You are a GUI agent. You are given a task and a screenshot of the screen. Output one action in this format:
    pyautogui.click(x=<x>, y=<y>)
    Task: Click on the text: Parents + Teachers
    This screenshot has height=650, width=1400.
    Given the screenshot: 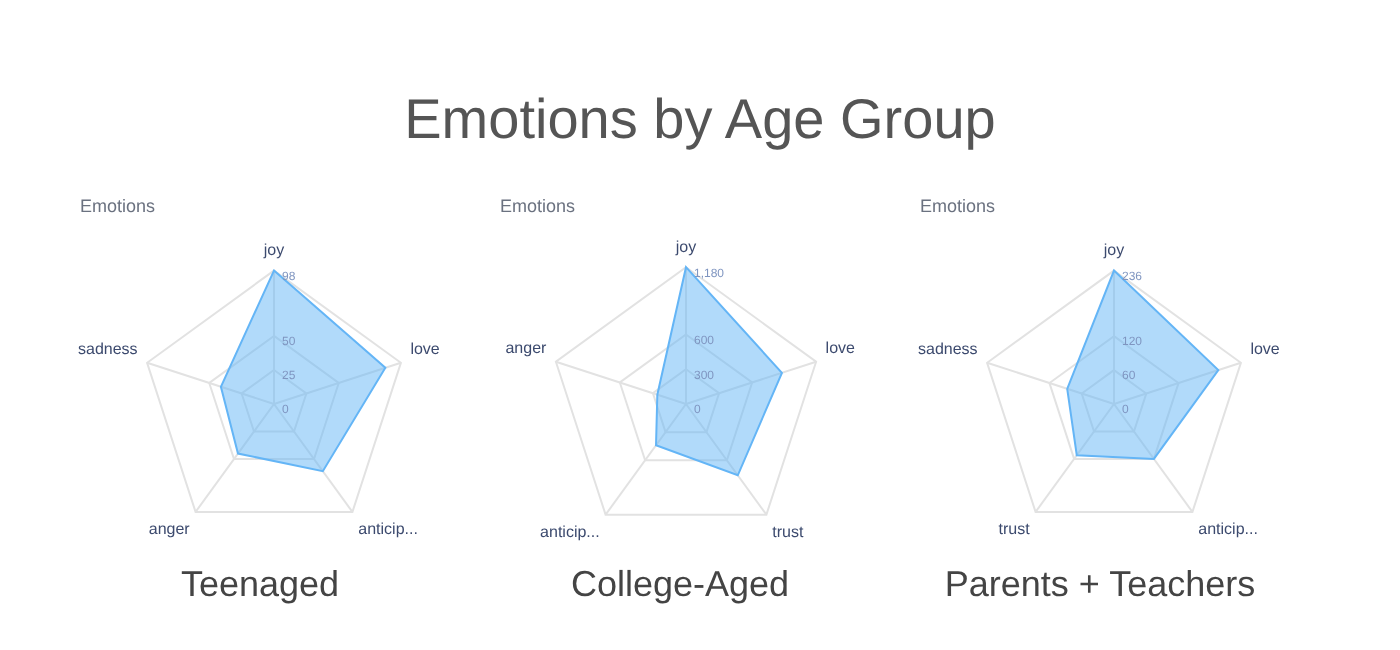 What is the action you would take?
    pyautogui.click(x=1100, y=585)
    